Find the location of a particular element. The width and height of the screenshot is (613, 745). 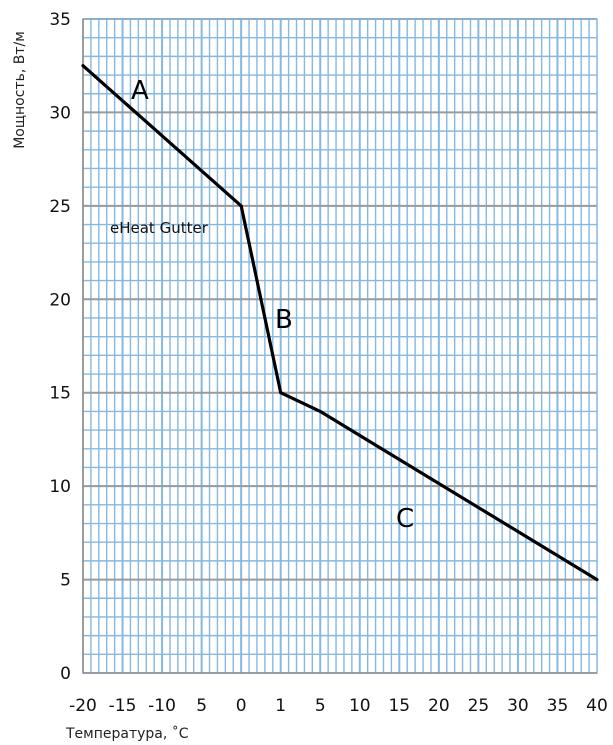

x-tick-label: 35 is located at coordinates (558, 706).